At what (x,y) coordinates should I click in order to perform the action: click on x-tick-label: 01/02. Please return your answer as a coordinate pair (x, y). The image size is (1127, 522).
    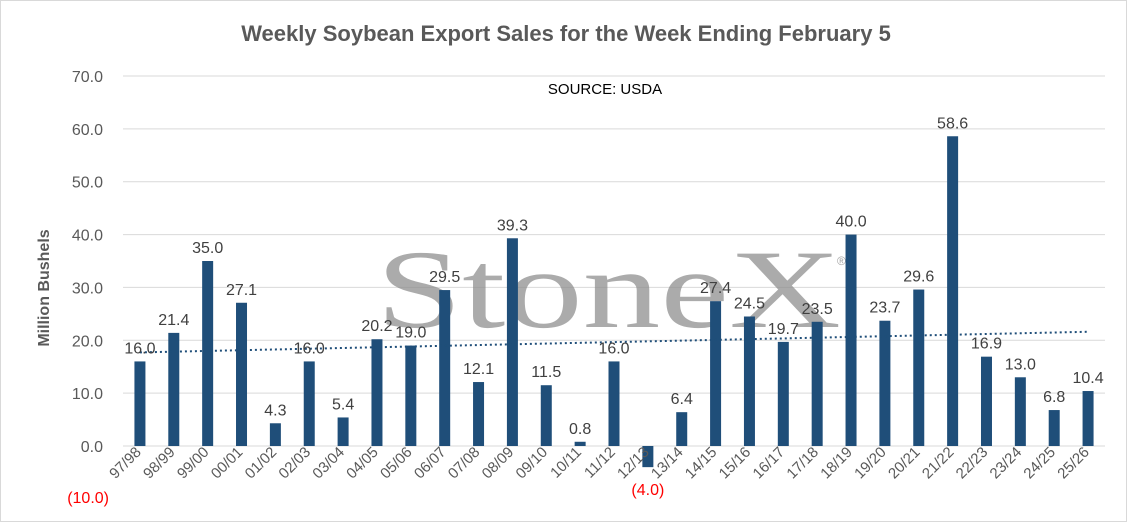
    Looking at the image, I should click on (261, 463).